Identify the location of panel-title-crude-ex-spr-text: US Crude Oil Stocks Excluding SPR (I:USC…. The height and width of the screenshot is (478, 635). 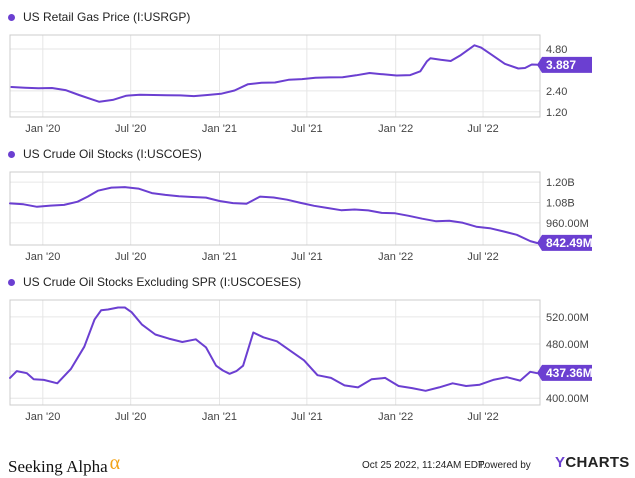
(162, 282).